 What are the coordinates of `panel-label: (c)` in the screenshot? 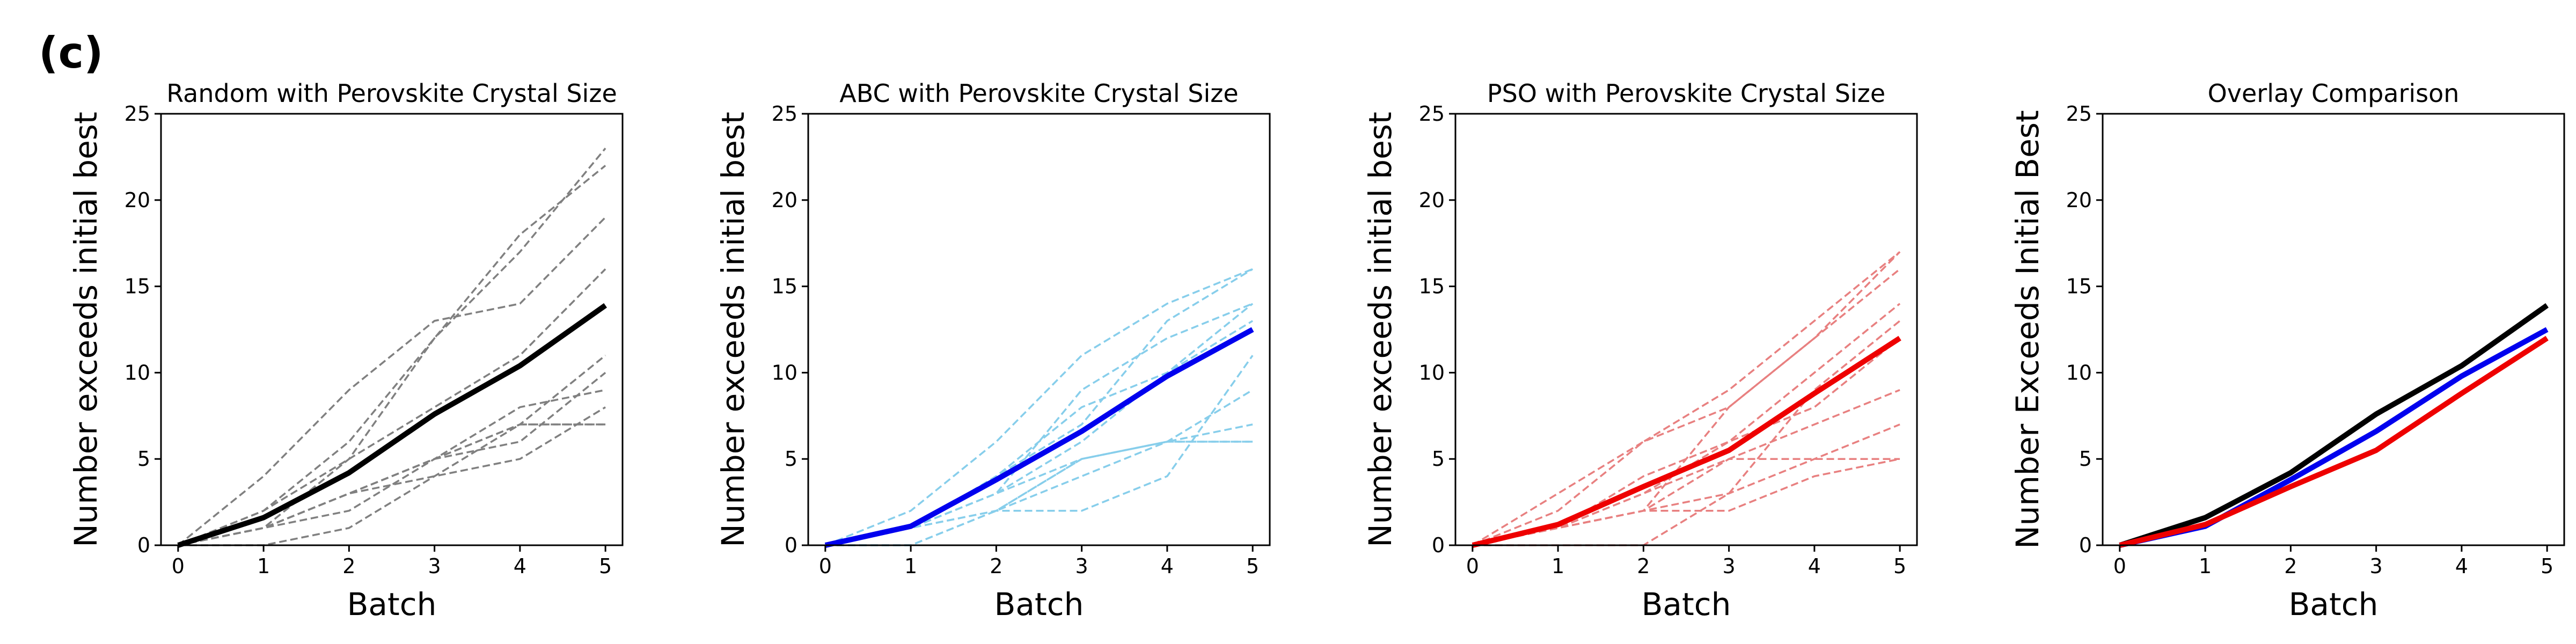 It's located at (71, 53).